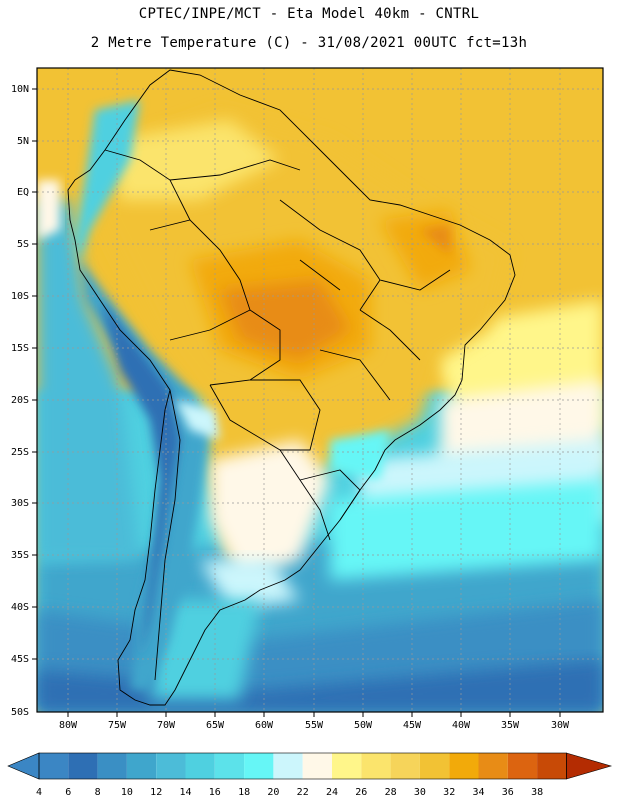  What do you see at coordinates (68, 792) in the screenshot?
I see `colorbar-label: 6` at bounding box center [68, 792].